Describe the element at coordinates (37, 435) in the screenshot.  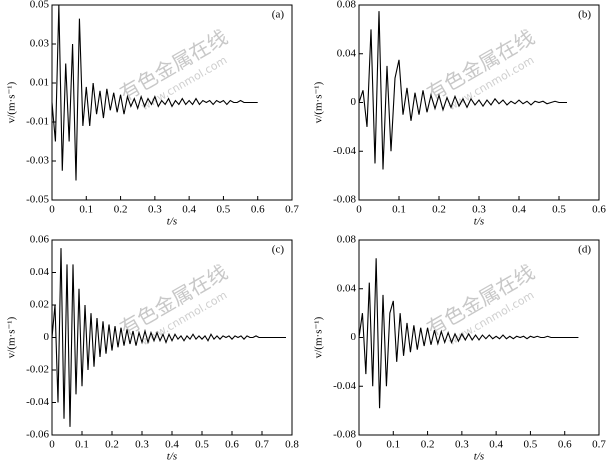
I see `y-tick-label: -0.06` at that location.